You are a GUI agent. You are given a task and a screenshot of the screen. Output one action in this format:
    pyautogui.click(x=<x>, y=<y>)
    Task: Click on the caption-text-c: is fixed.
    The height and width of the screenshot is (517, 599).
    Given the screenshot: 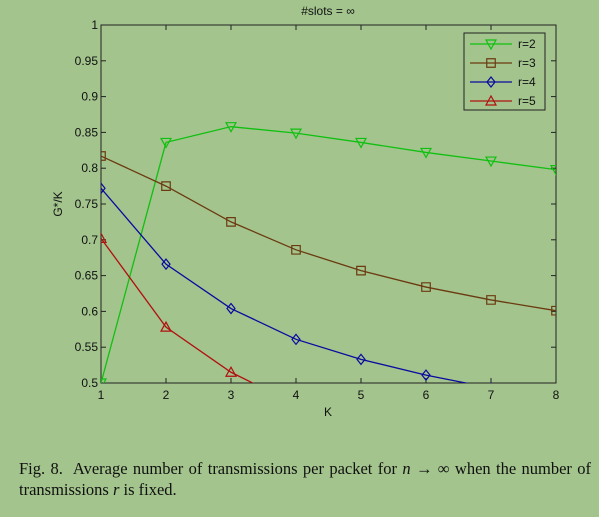 What is the action you would take?
    pyautogui.click(x=148, y=489)
    